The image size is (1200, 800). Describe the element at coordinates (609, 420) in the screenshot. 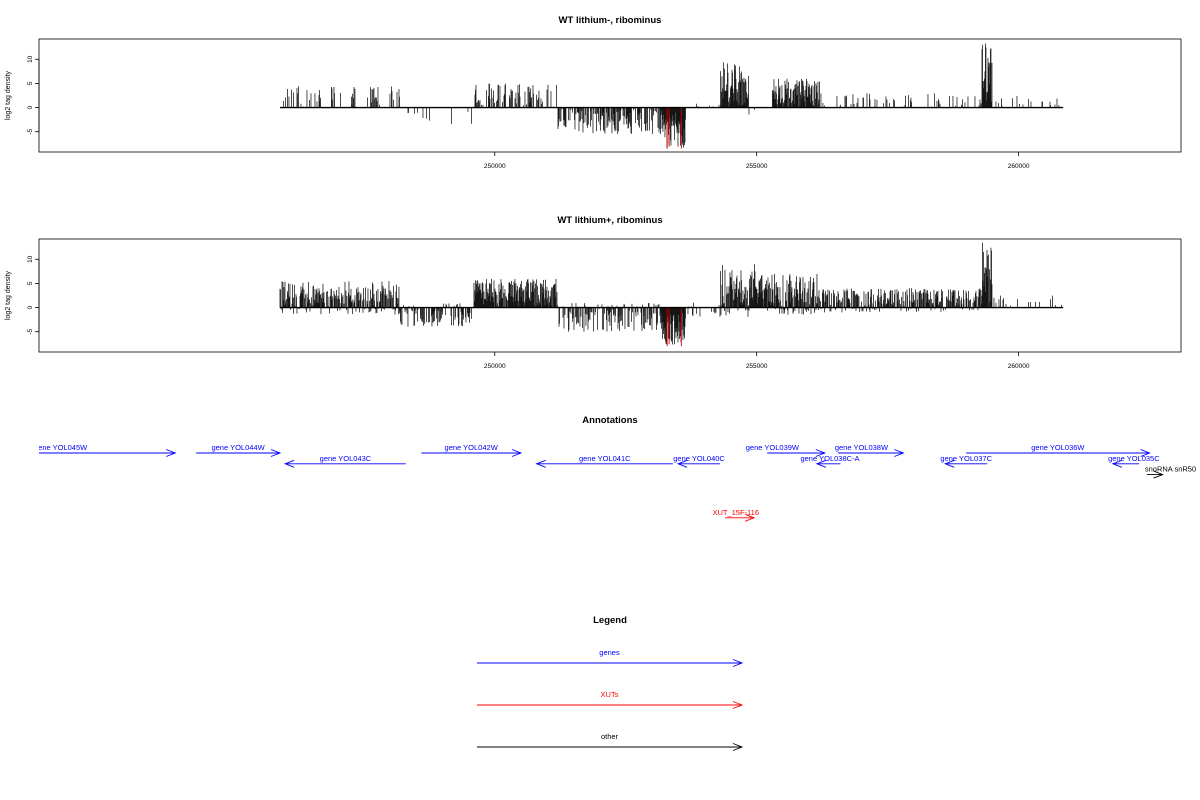

I see `annotations-title: Annotations` at that location.